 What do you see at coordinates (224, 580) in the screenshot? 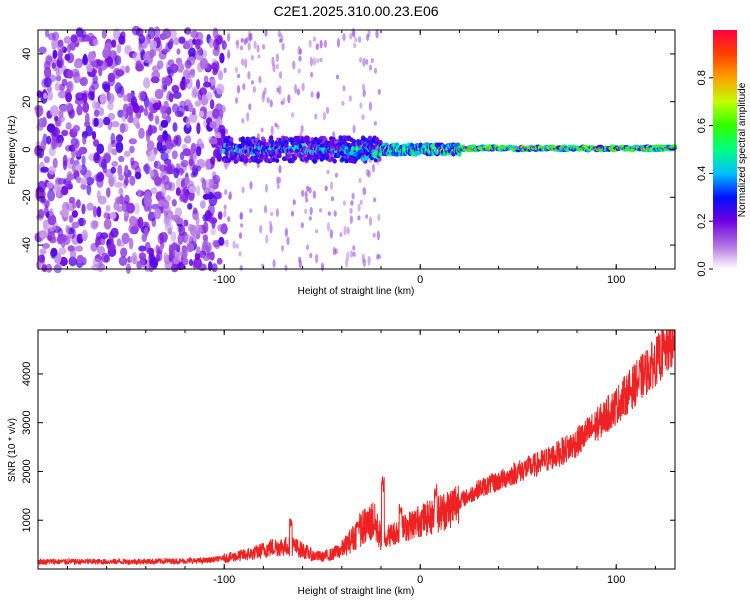
I see `x-tick-label: -100` at bounding box center [224, 580].